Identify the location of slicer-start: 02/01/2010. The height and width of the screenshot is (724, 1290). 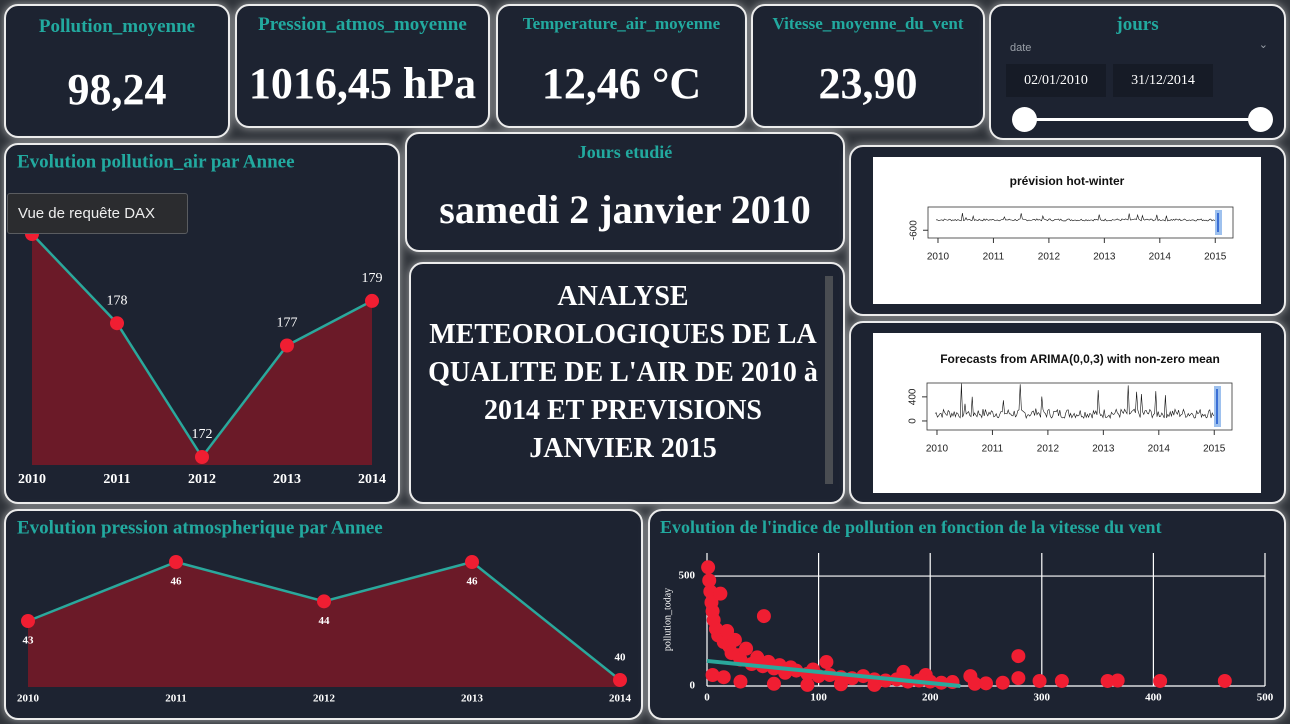
(1056, 80).